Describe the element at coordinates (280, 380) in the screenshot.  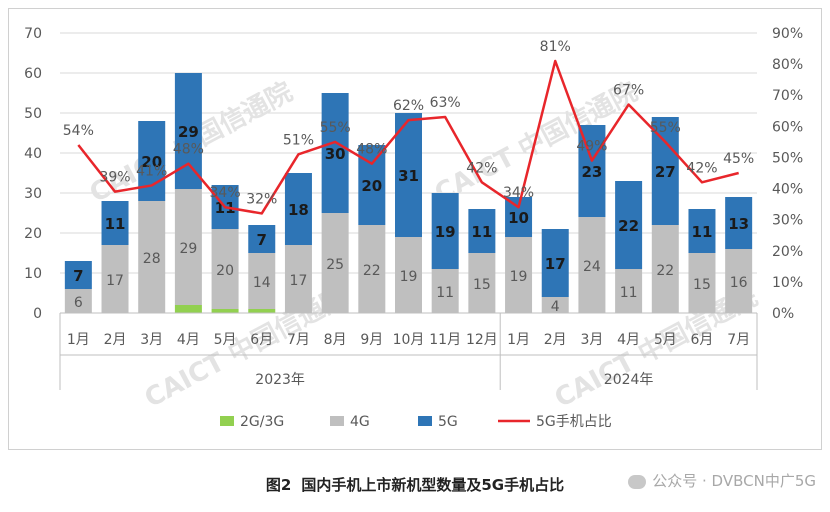
I see `year-group-label: 2023年` at that location.